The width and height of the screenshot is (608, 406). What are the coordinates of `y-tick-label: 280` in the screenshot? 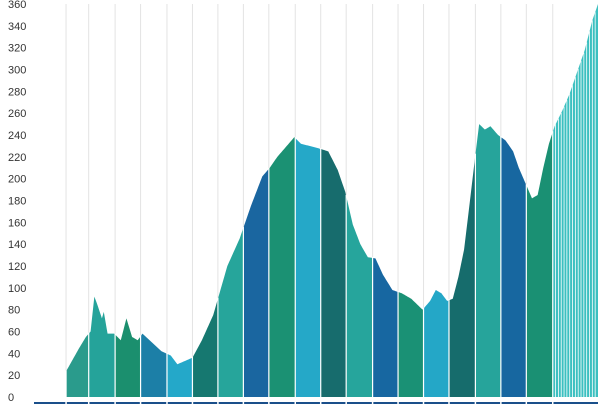 It's located at (17, 92).